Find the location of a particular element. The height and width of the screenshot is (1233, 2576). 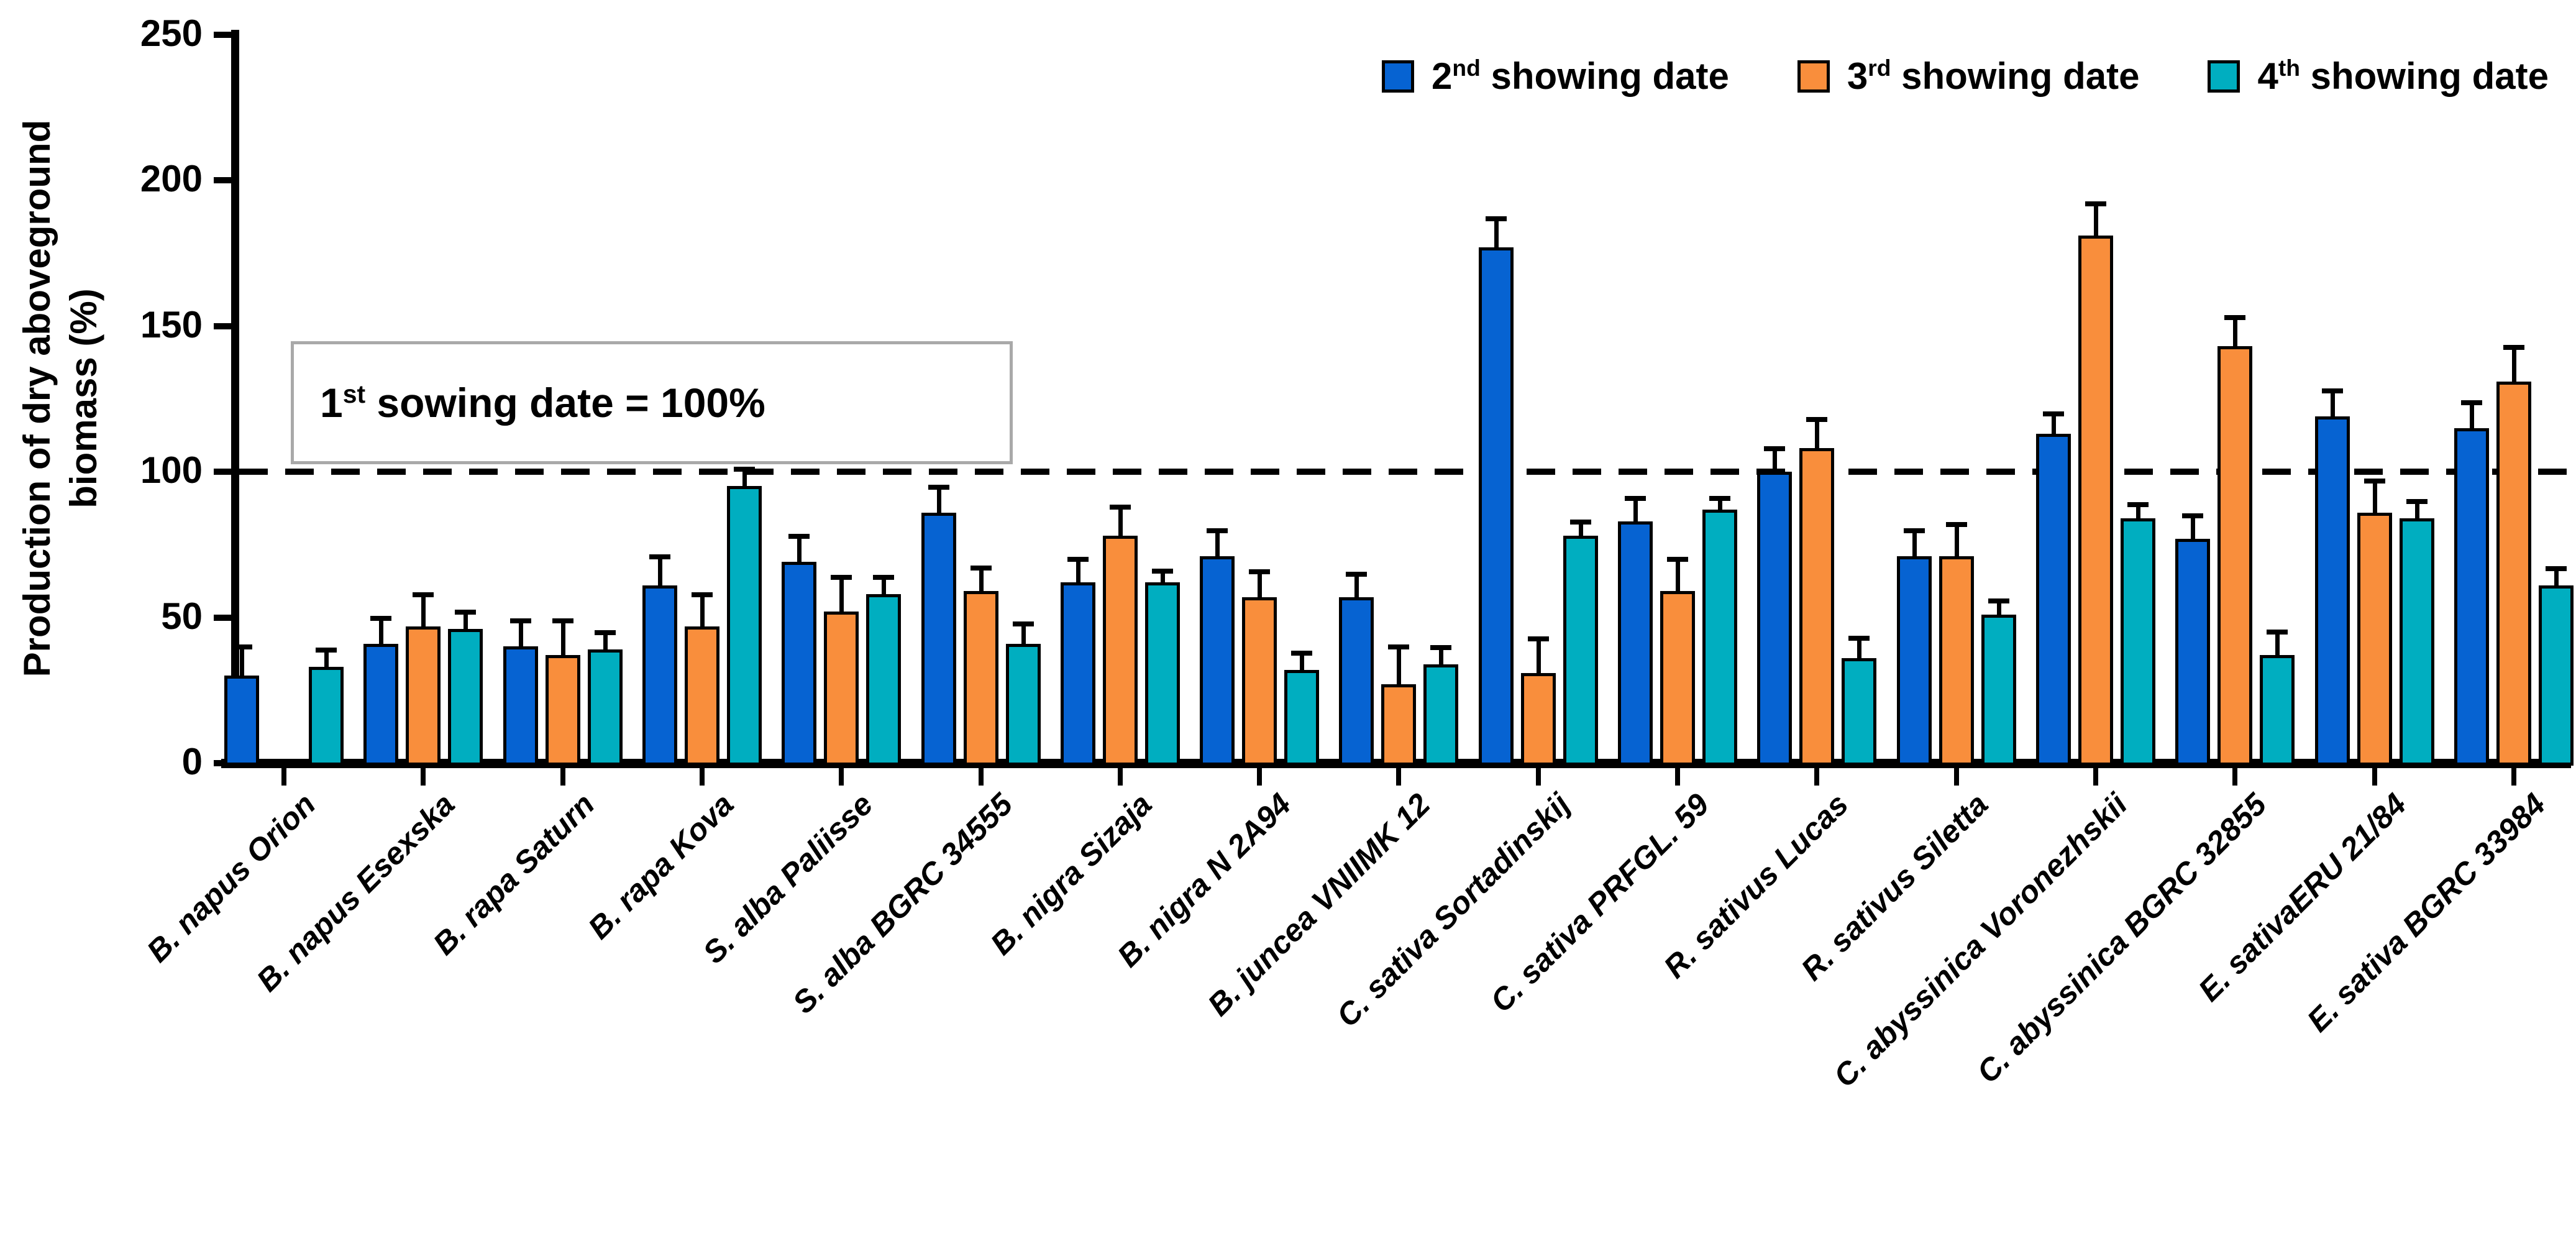

reference-annotation-text: 1st sowing date = 100% is located at coordinates (542, 403).